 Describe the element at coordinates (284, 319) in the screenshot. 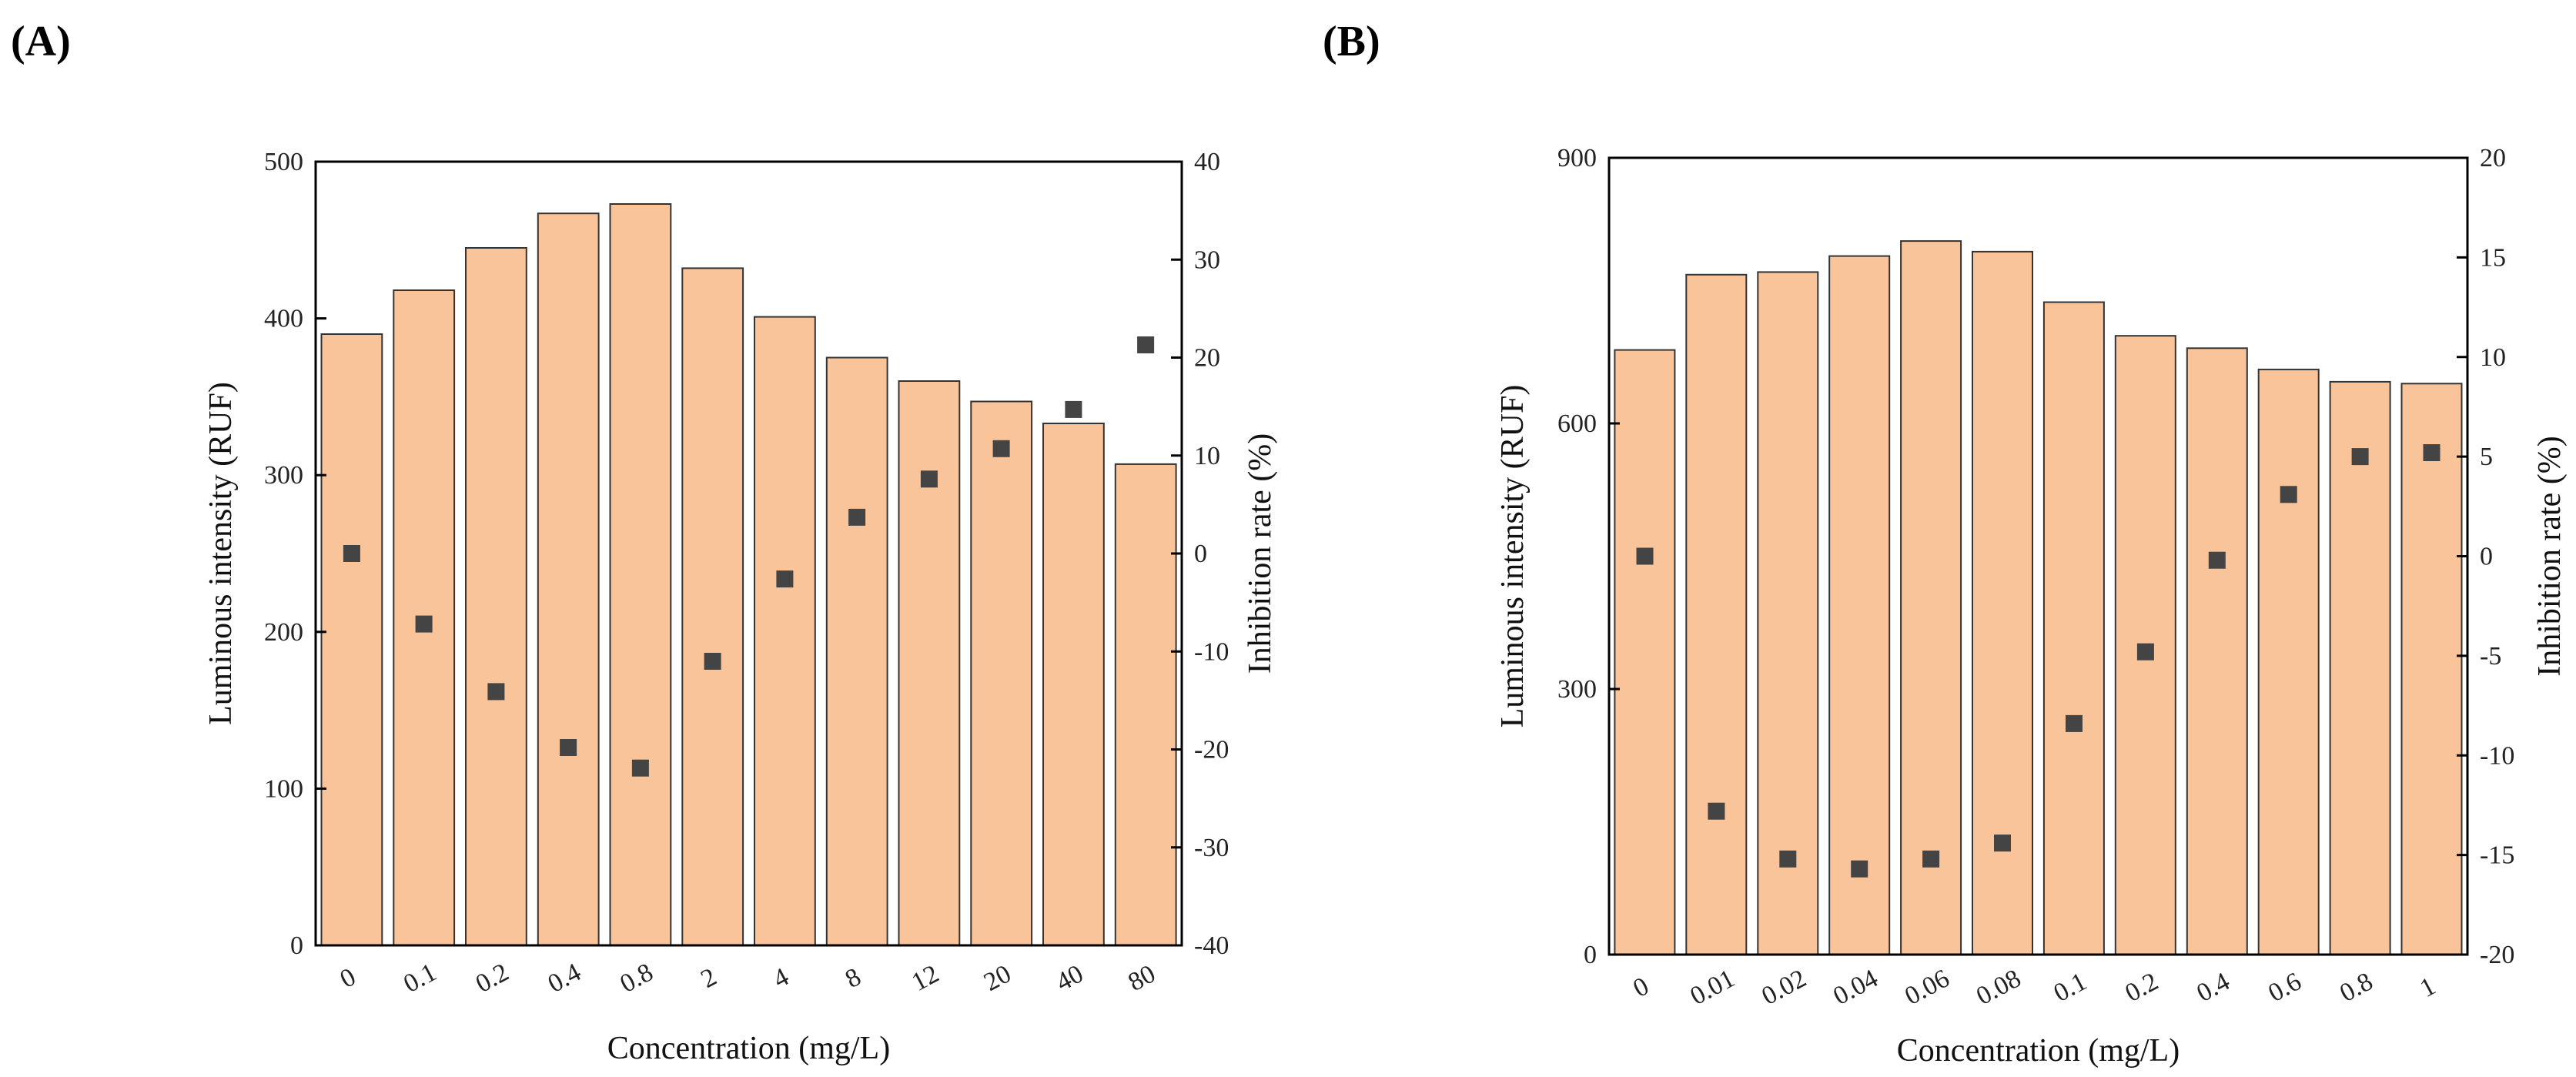

I see `y-tick-label: 400` at that location.